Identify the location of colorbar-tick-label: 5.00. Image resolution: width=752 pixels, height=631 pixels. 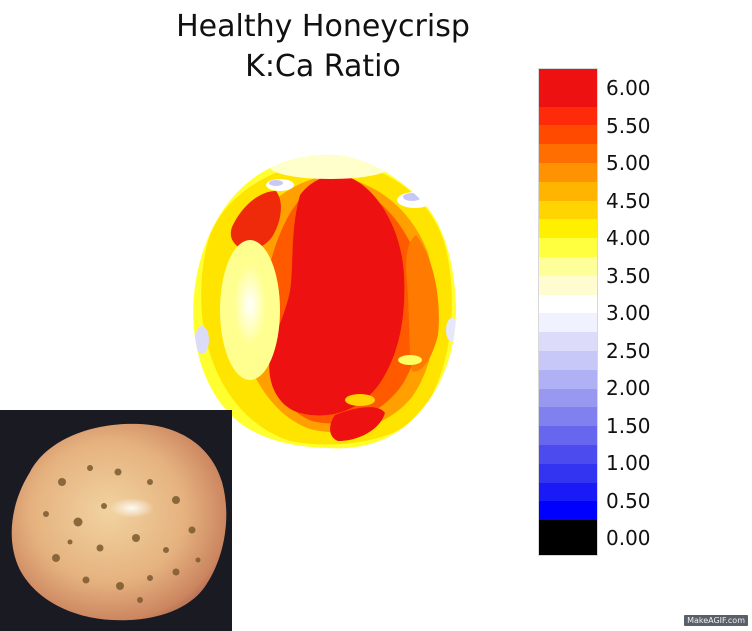
(628, 163).